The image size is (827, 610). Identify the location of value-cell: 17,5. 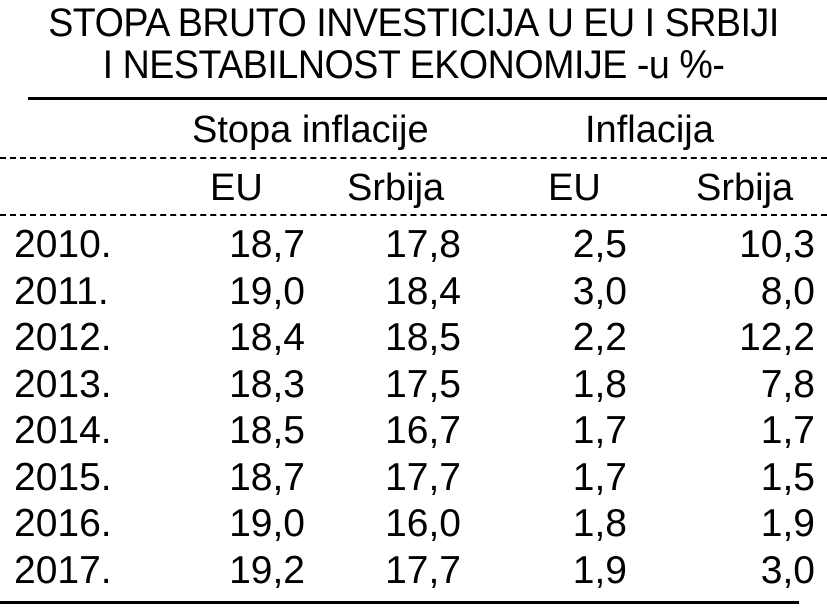
(423, 384).